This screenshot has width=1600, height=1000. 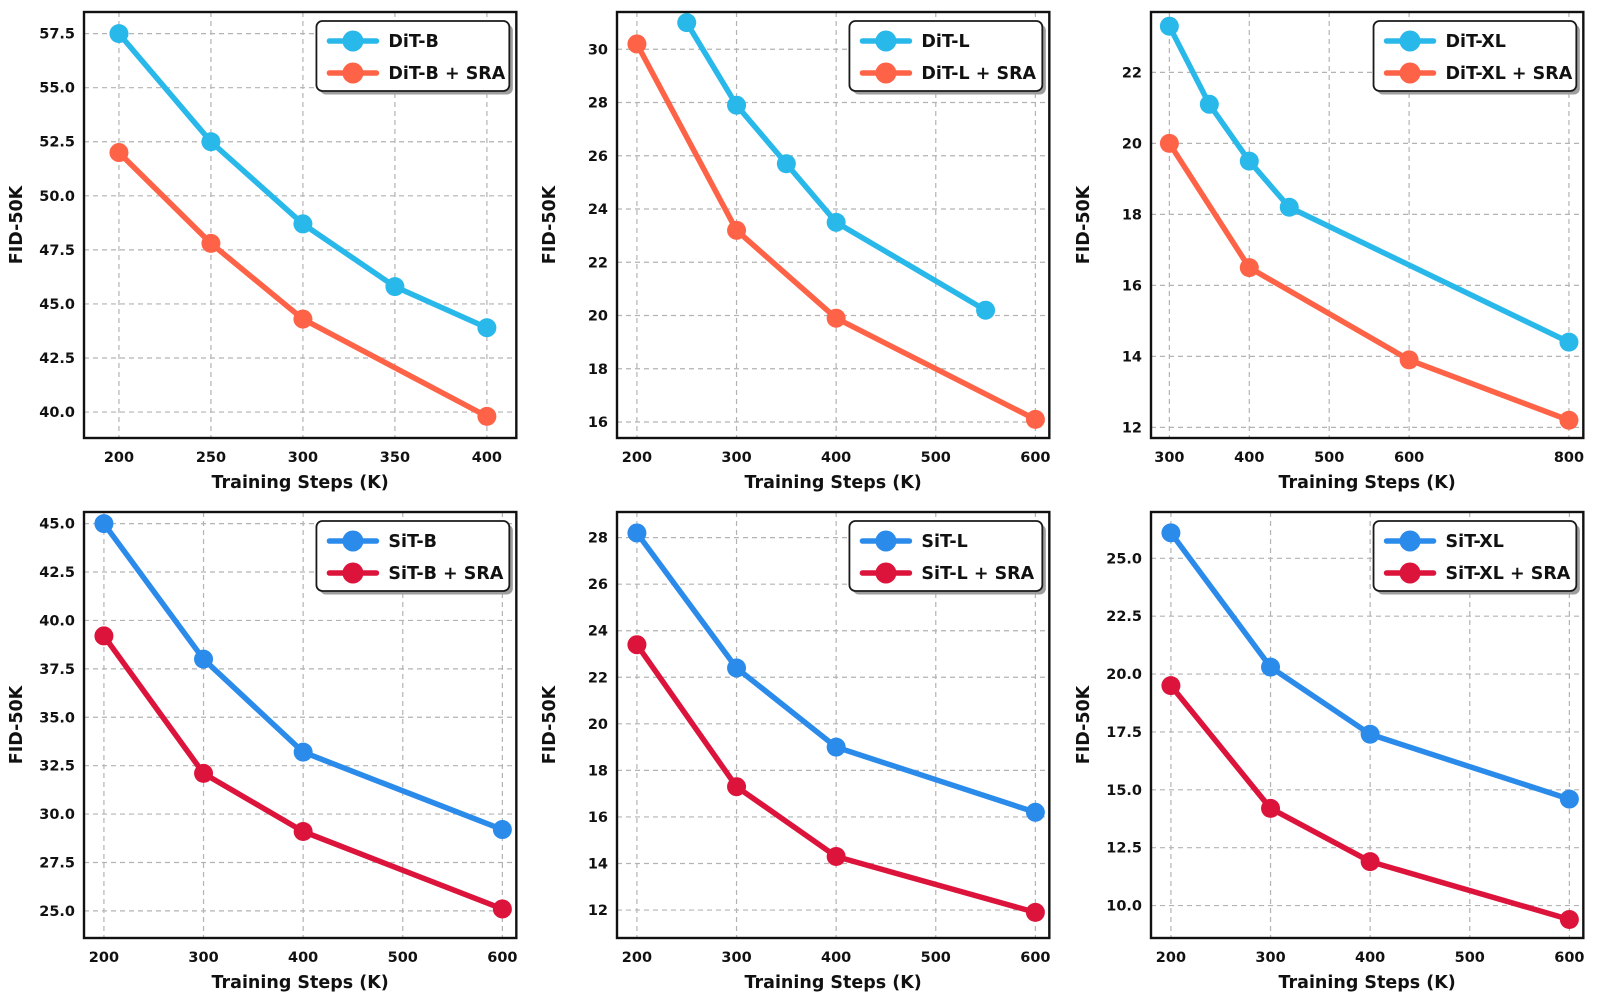 What do you see at coordinates (57, 525) in the screenshot?
I see `y-tick-label: 45.0` at bounding box center [57, 525].